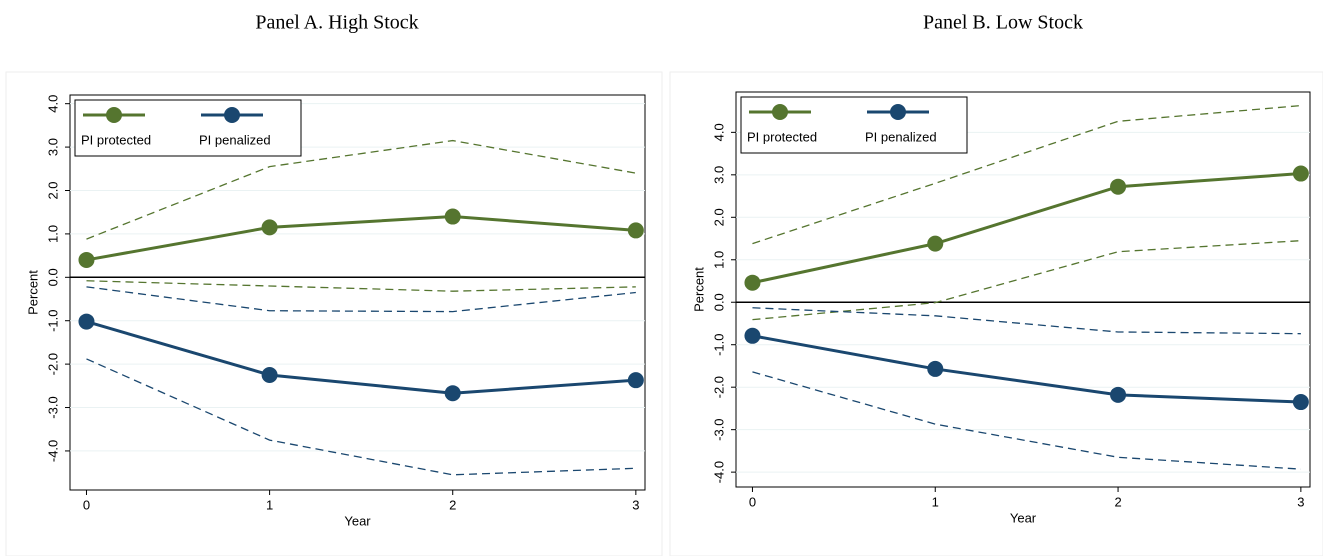 This screenshot has height=556, width=1323. What do you see at coordinates (1003, 23) in the screenshot?
I see `chart-title: Panel B. Low Stock` at bounding box center [1003, 23].